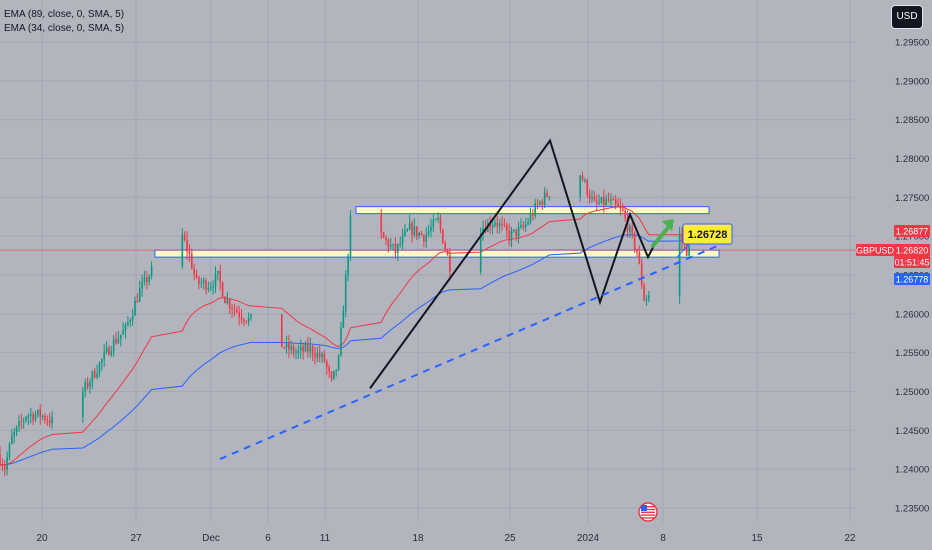 Image resolution: width=932 pixels, height=550 pixels. What do you see at coordinates (661, 235) in the screenshot?
I see `projection-arrow-shaft` at bounding box center [661, 235].